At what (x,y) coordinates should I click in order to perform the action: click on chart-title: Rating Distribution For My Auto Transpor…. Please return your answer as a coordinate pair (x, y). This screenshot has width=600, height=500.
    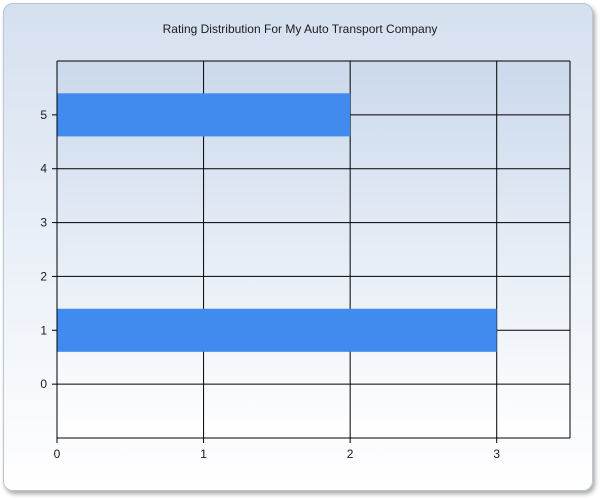
    Looking at the image, I should click on (300, 29).